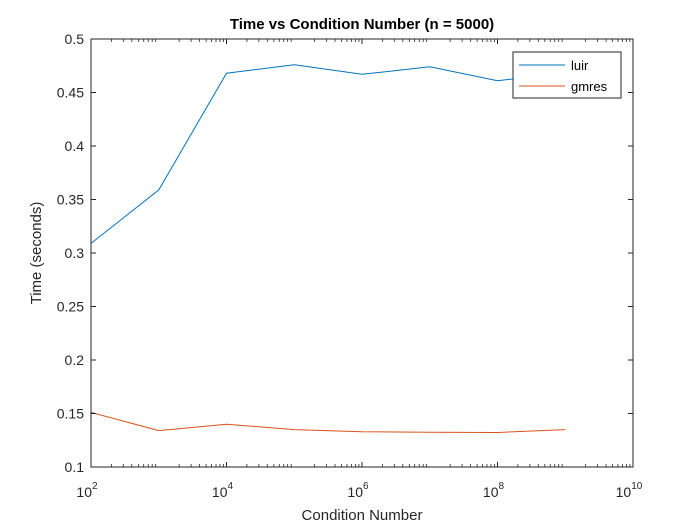  I want to click on legend-label-gmres: gmres, so click(589, 86).